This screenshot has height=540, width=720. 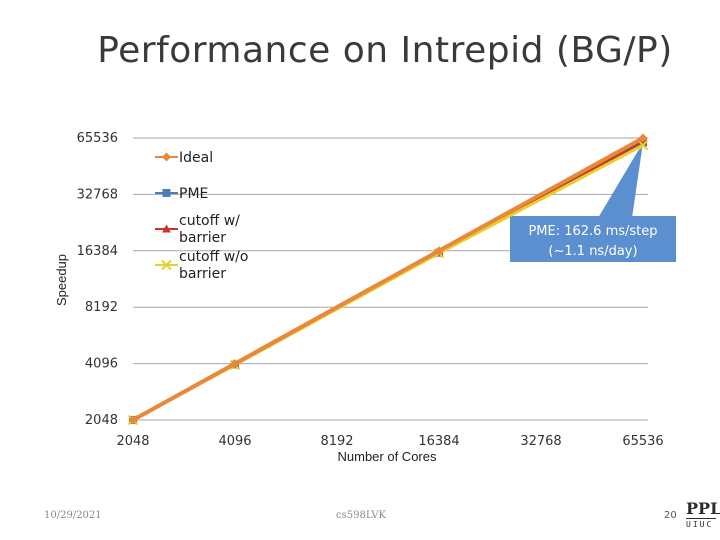 What do you see at coordinates (166, 228) in the screenshot?
I see `legend-marker-cutoff-w-barrier` at bounding box center [166, 228].